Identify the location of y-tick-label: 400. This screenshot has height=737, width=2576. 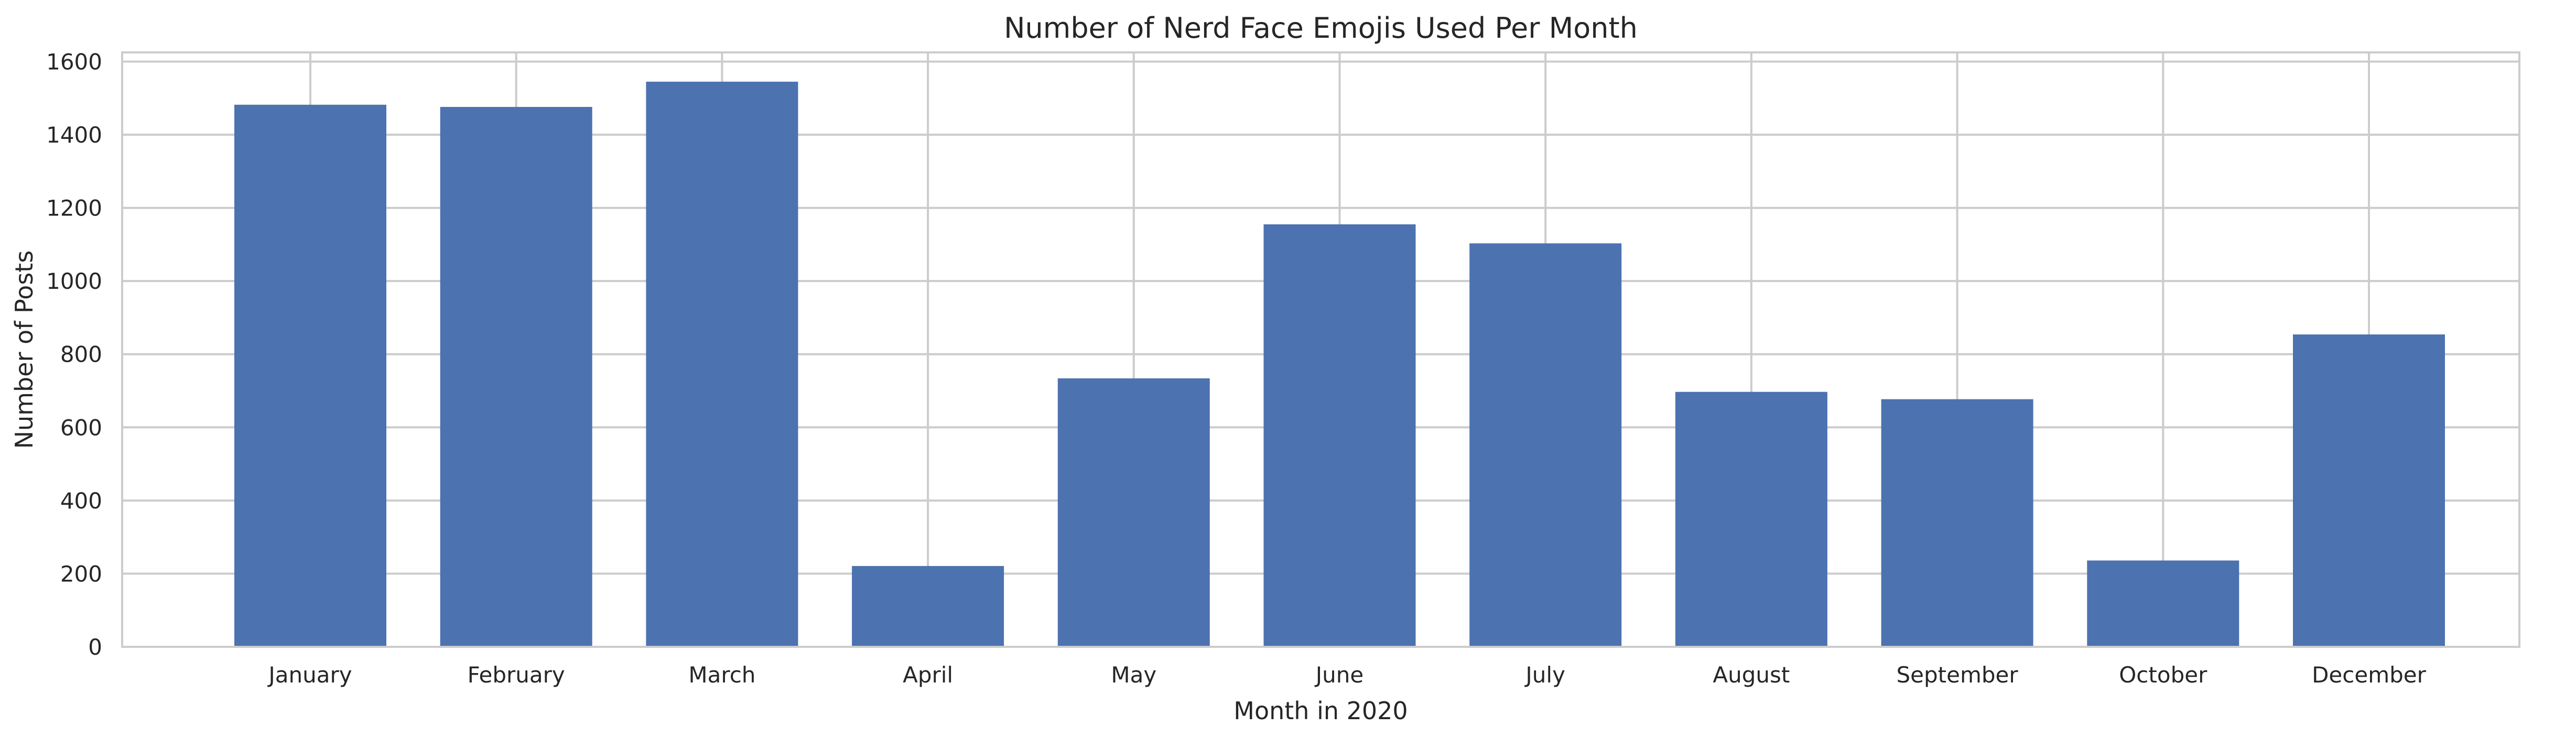
(81, 501).